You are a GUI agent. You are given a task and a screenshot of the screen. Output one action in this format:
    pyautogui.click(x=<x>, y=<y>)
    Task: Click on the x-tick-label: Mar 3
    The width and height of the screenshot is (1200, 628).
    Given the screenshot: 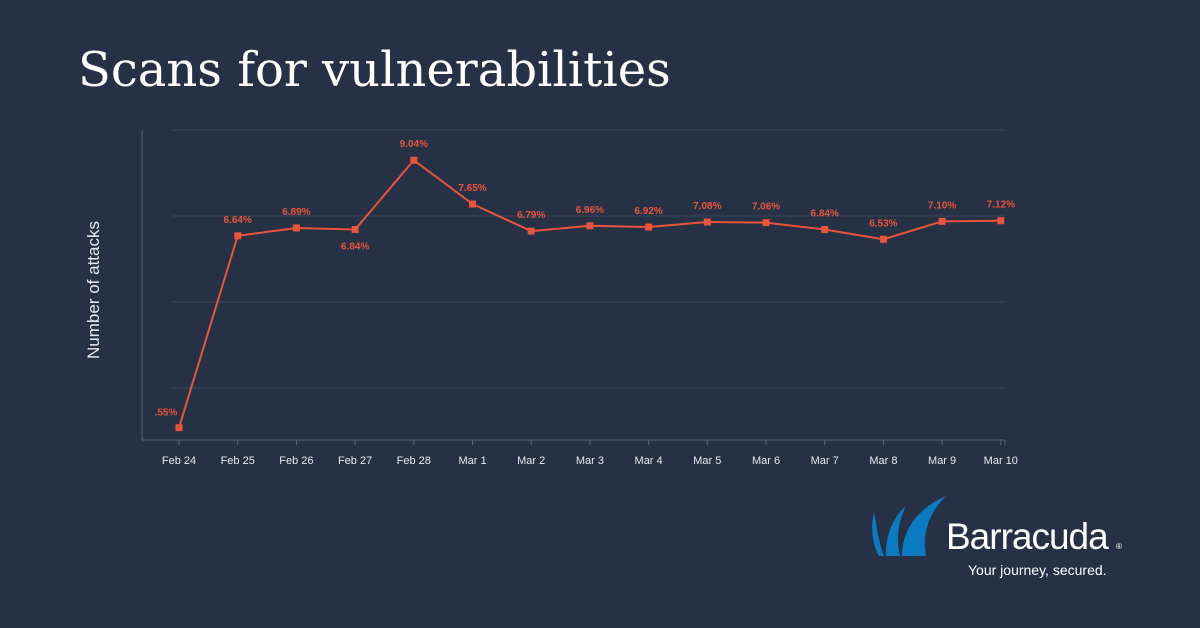 What is the action you would take?
    pyautogui.click(x=590, y=461)
    